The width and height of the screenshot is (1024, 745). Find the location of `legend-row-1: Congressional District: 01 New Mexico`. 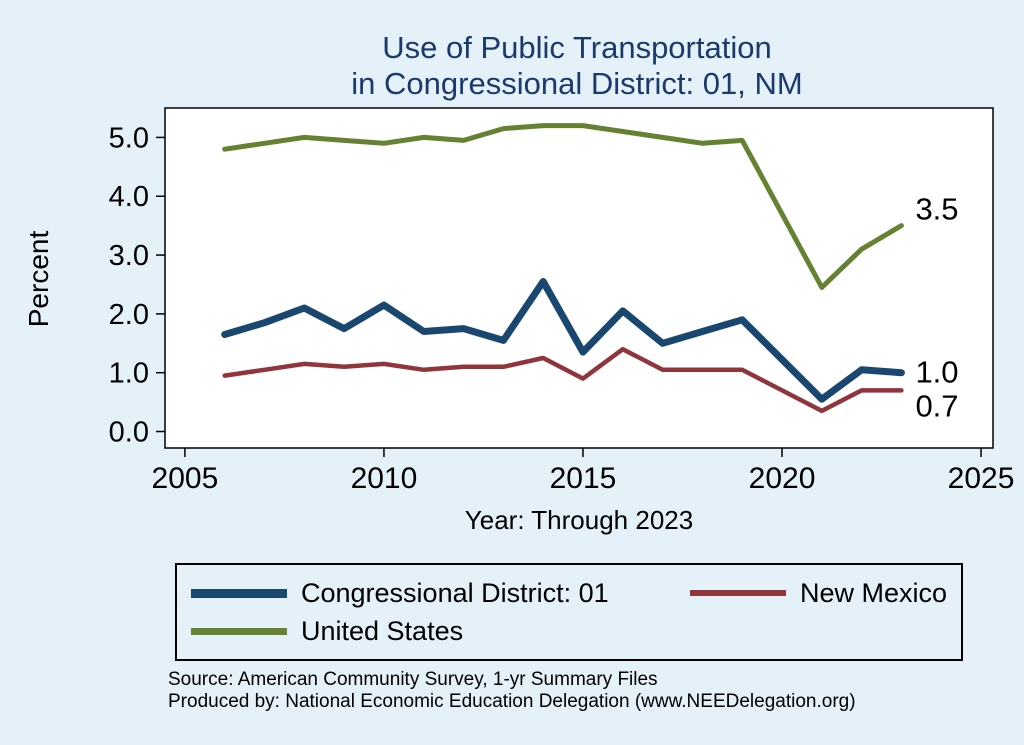

legend-row-1: Congressional District: 01 New Mexico is located at coordinates (569, 593).